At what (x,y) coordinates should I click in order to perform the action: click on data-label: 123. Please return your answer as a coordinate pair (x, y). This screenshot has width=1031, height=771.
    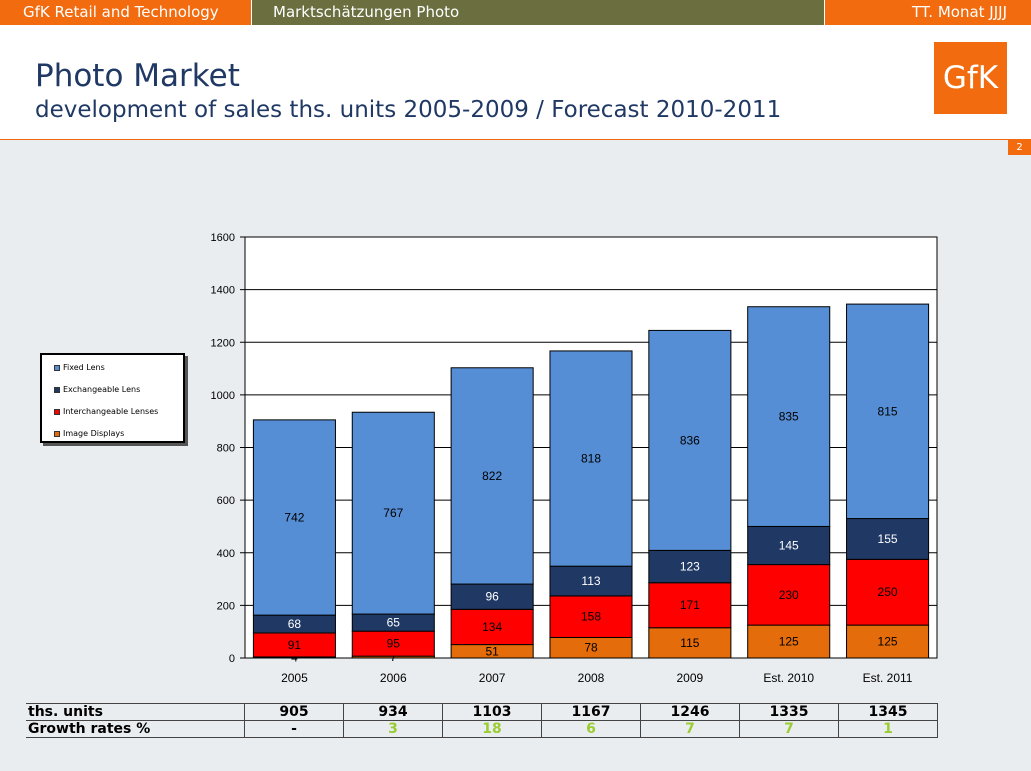
    Looking at the image, I should click on (690, 567).